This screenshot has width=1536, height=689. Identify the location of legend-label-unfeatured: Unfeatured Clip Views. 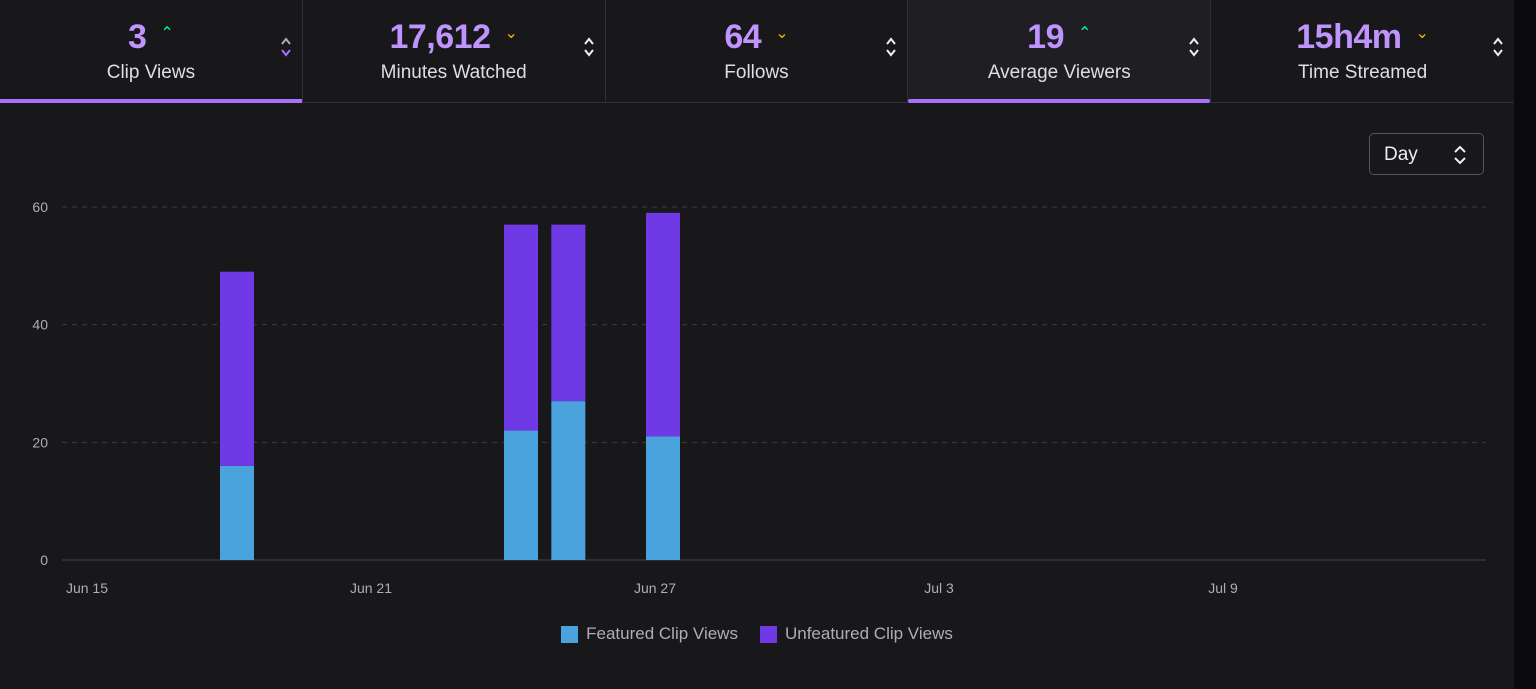
(868, 633).